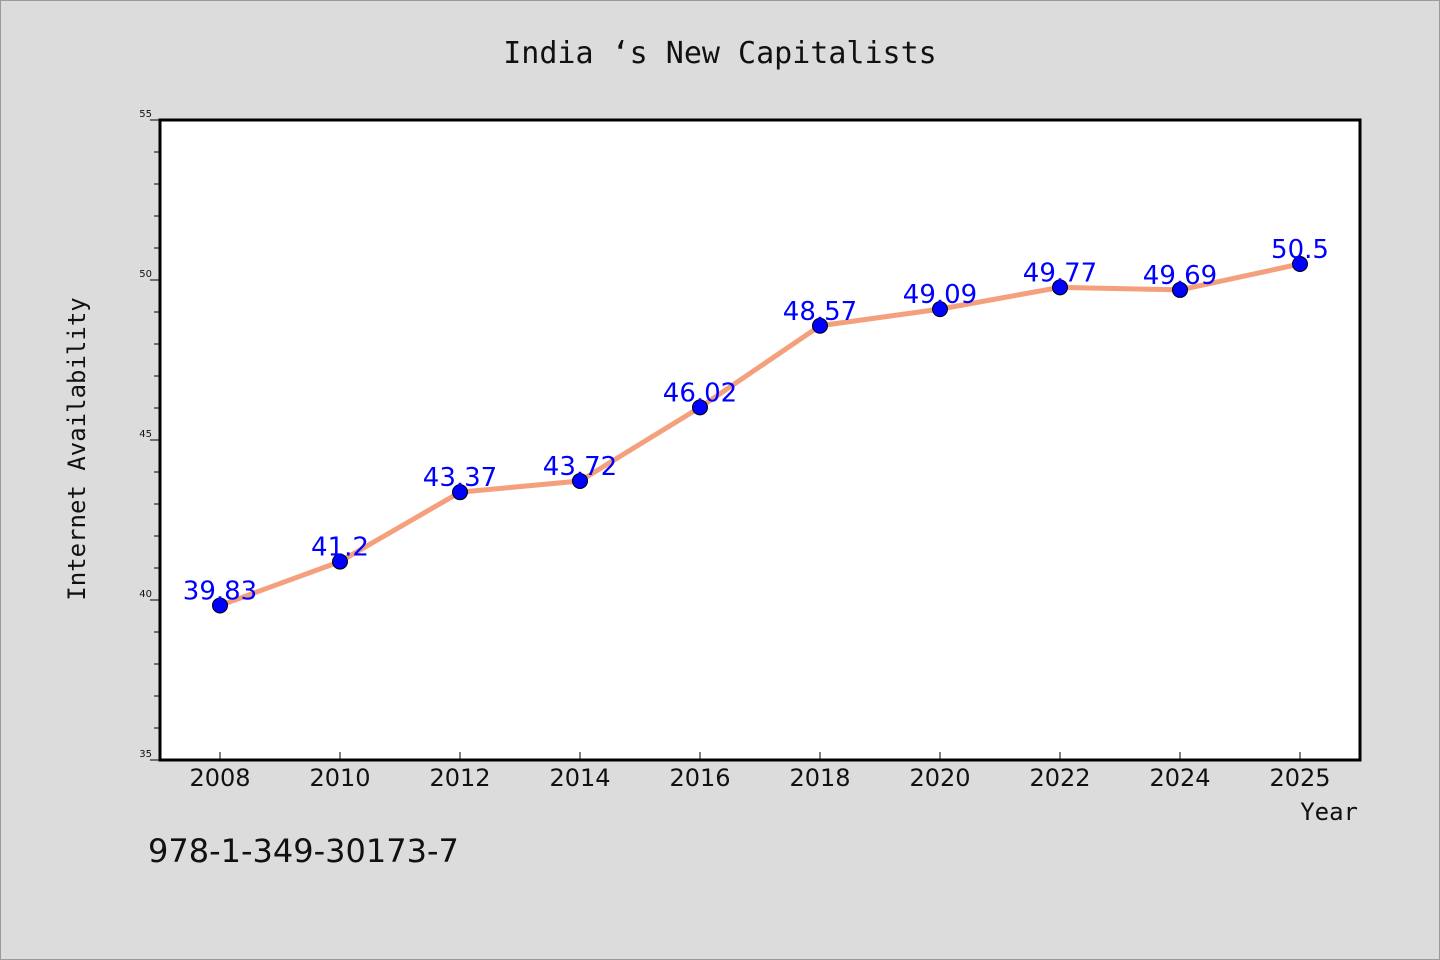 This screenshot has height=960, width=1440. I want to click on isbn-text: 978-1-349-30173-7, so click(303, 851).